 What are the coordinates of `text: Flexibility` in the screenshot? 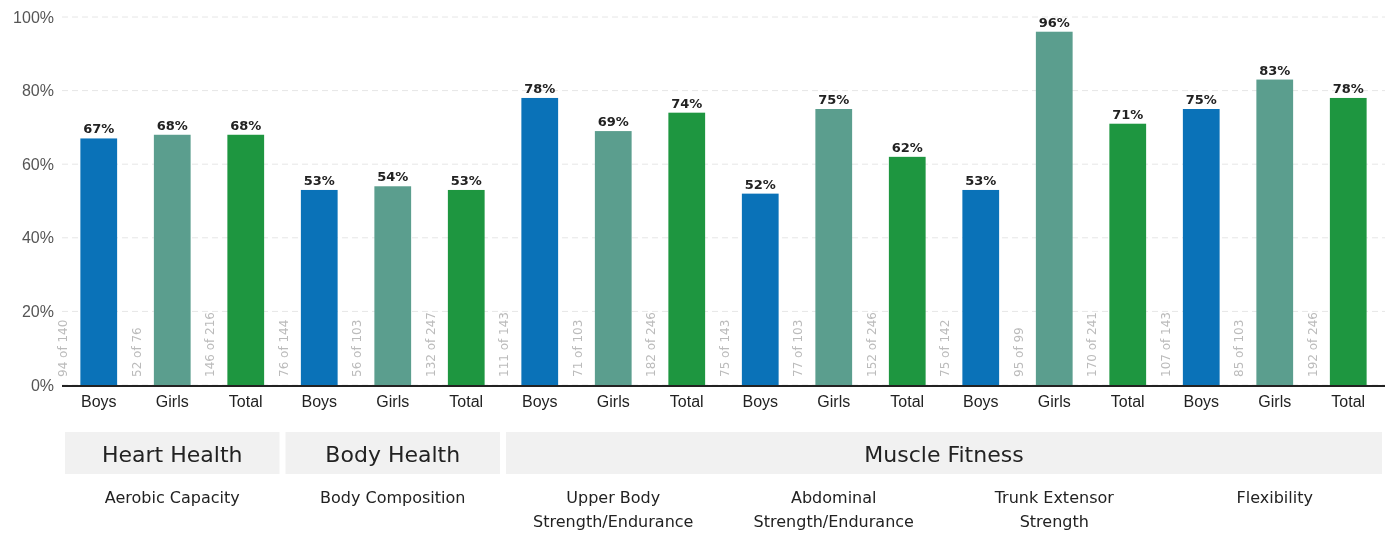 It's located at (1274, 497).